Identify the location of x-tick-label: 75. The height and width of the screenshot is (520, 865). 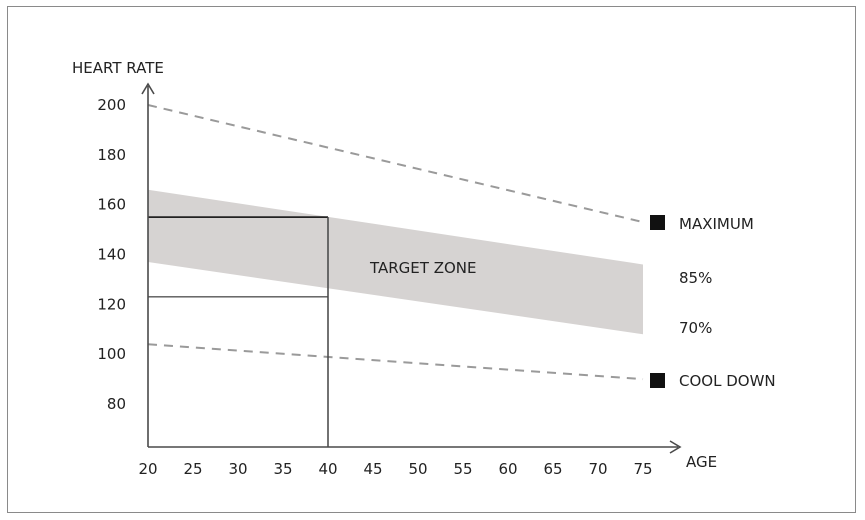
(642, 469).